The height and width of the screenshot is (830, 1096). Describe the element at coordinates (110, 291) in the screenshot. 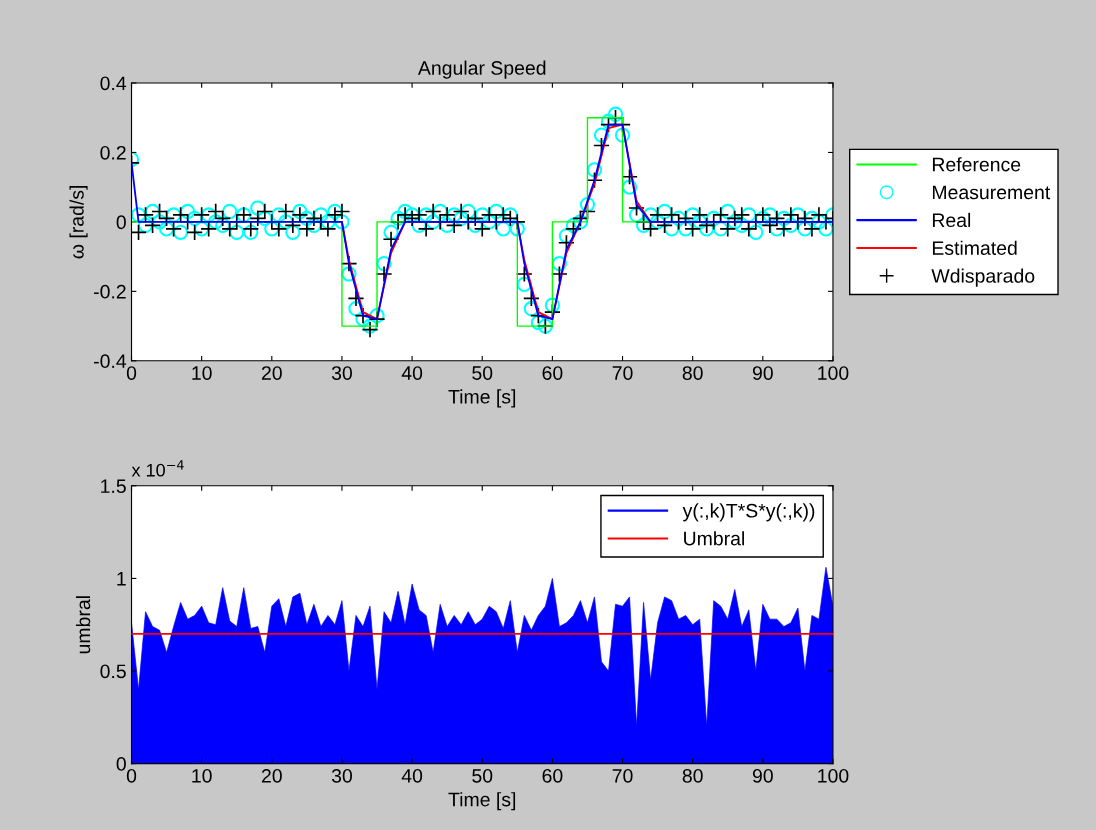

I see `y-tick-label: -0.2` at that location.